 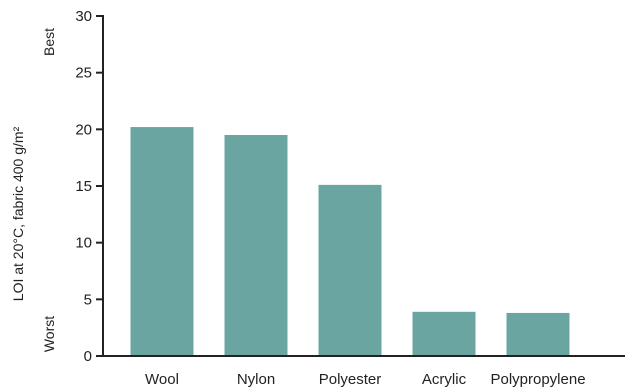 I want to click on y-tick-label-15: 15, so click(x=83, y=186).